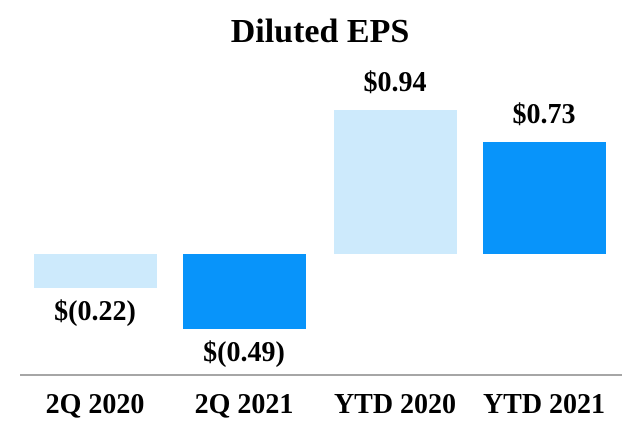  What do you see at coordinates (244, 291) in the screenshot?
I see `bar-2q-2021` at bounding box center [244, 291].